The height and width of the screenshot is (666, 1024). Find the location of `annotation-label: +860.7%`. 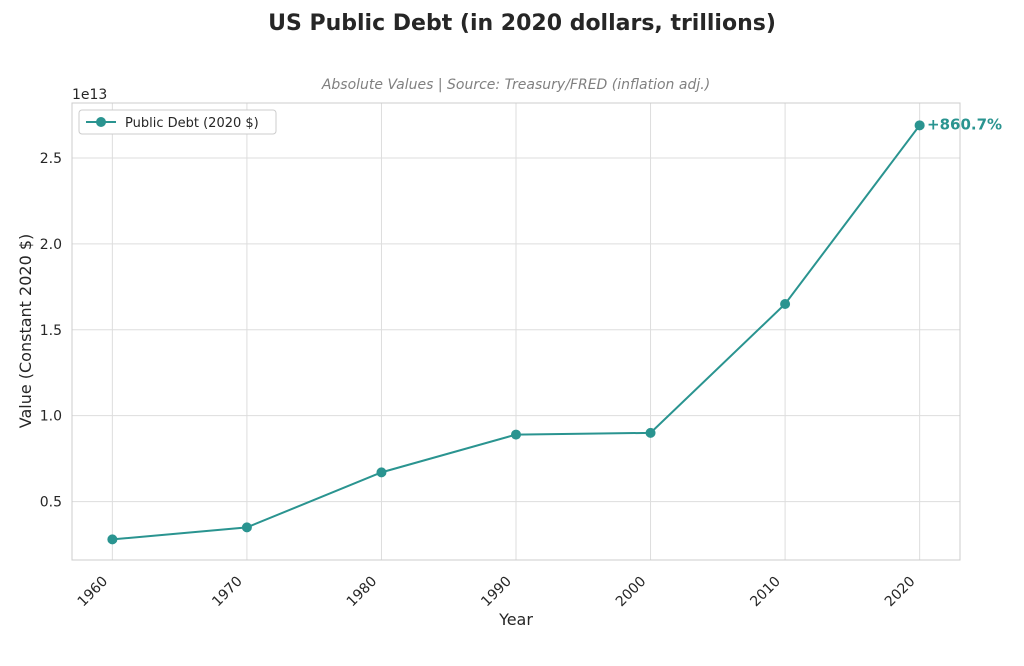

annotation-label: +860.7% is located at coordinates (964, 124).